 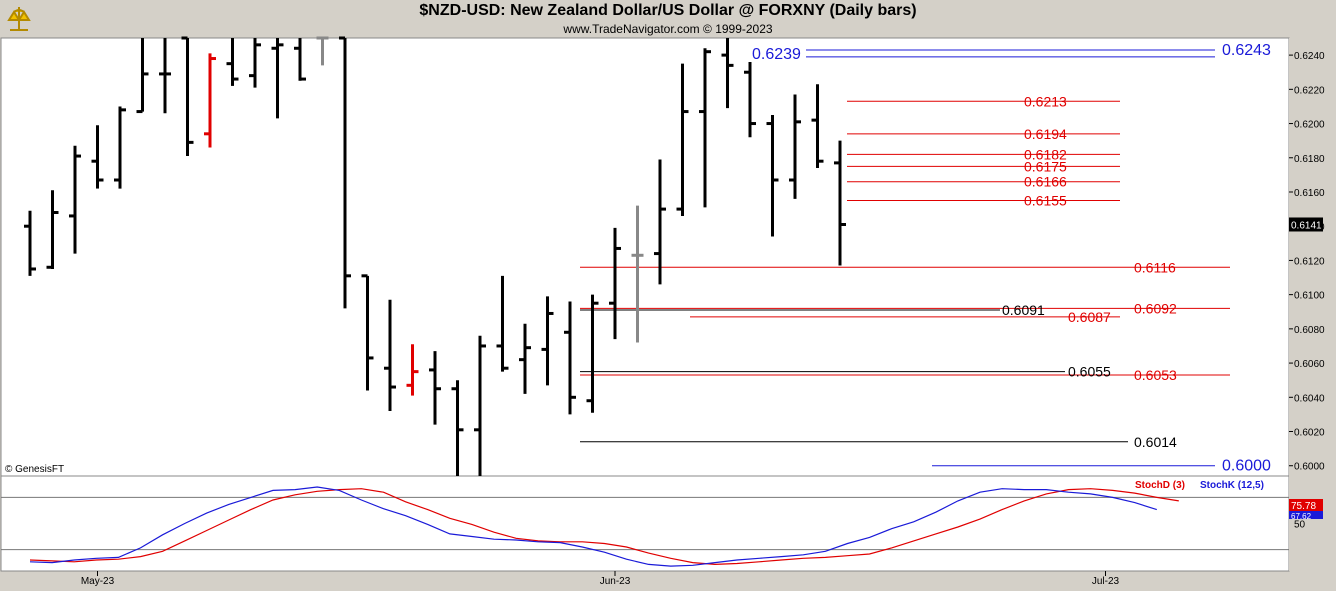 I want to click on stoch-y-tick-label: 50, so click(x=1300, y=525).